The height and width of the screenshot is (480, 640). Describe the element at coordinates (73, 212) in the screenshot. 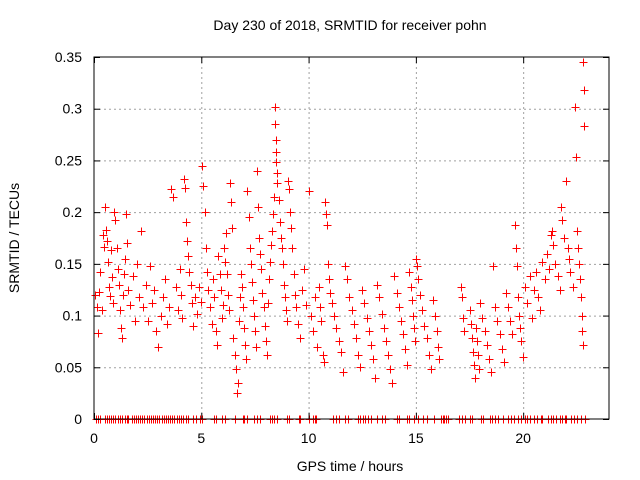

I see `y-tick-label: 0.2` at that location.